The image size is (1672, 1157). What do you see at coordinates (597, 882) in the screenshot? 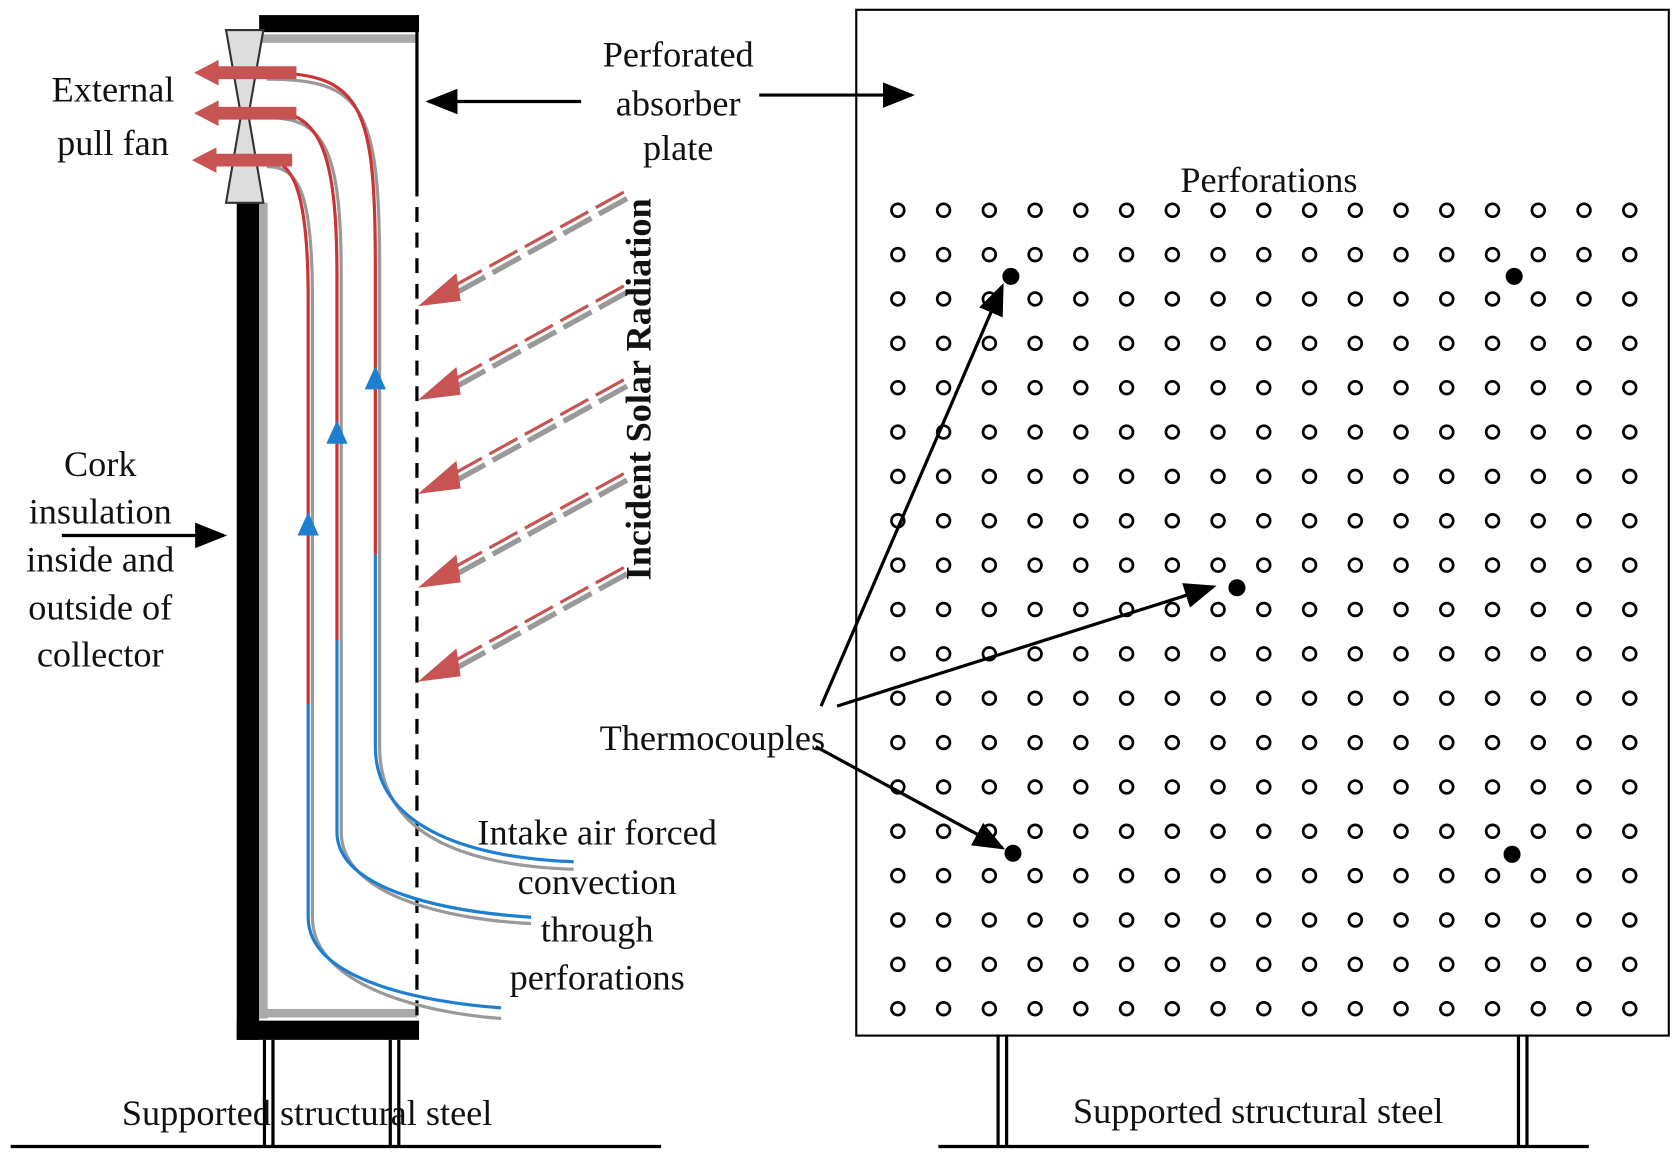
I see `intake-label: convection` at bounding box center [597, 882].